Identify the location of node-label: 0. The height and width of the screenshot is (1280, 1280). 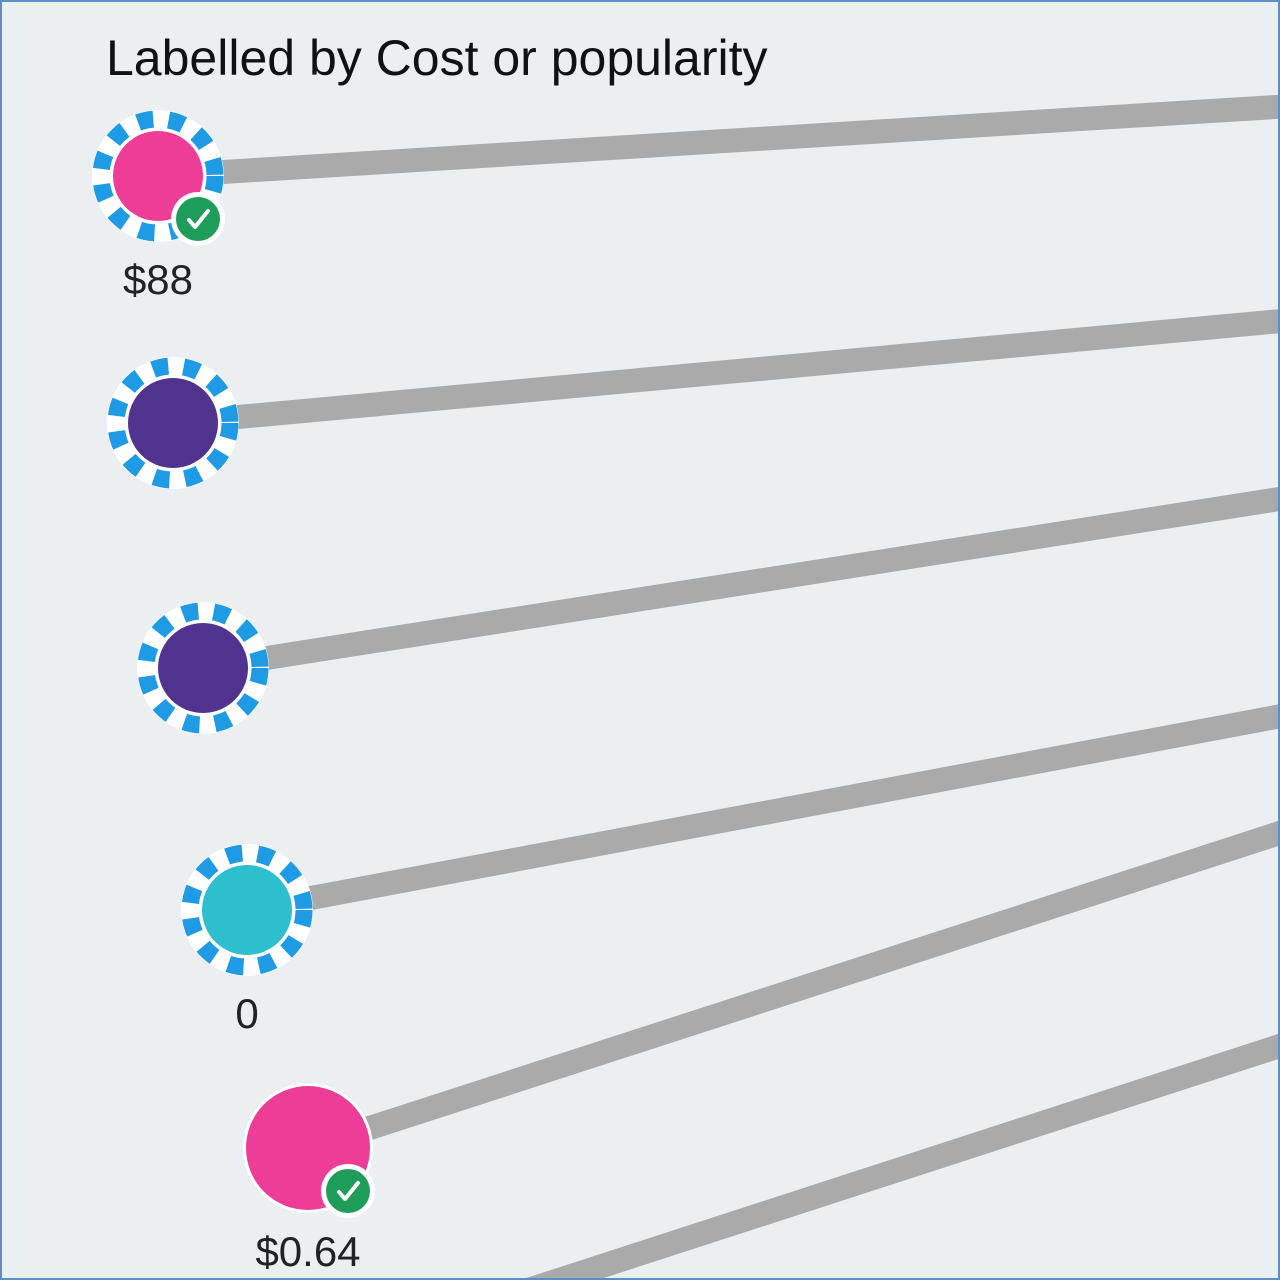
(246, 1013).